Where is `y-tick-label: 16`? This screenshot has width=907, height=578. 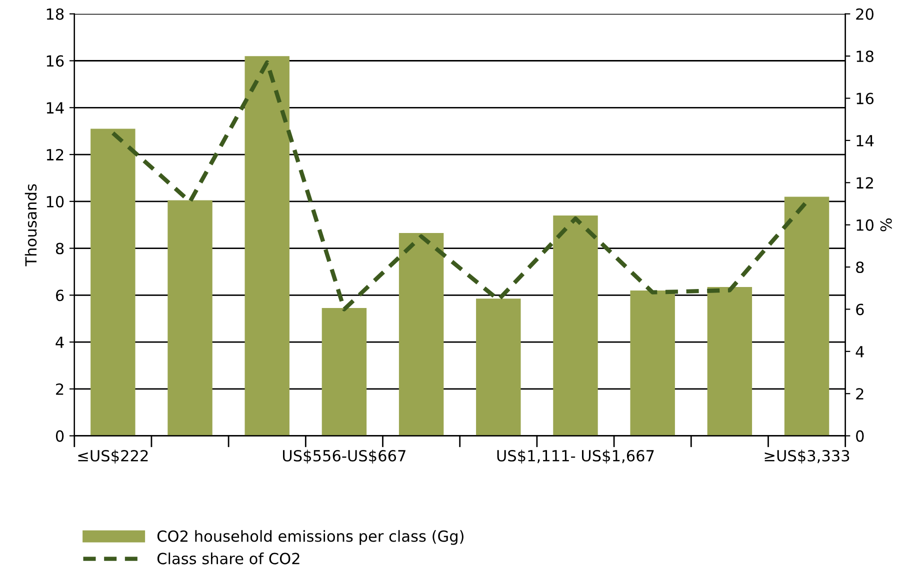
y-tick-label: 16 is located at coordinates (55, 61).